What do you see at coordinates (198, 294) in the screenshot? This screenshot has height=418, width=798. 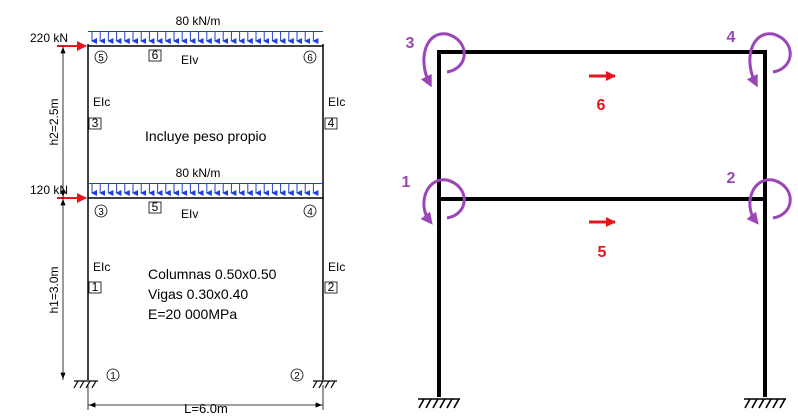 I see `beams-note: Vigas 0.30x0.40` at bounding box center [198, 294].